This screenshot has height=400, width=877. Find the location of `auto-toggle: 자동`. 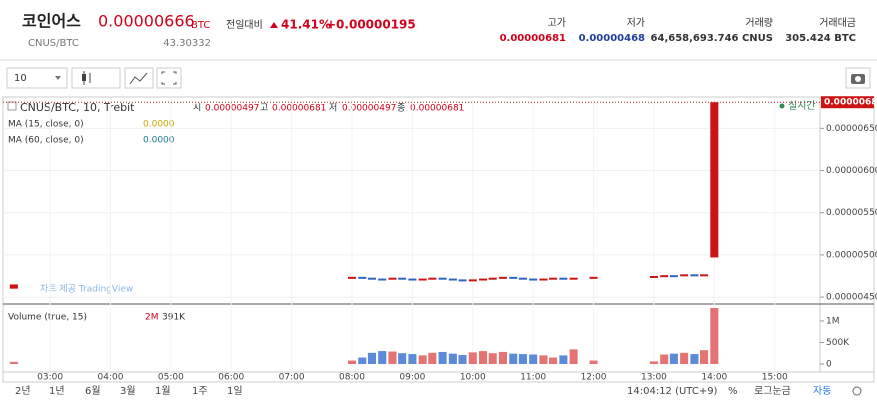

auto-toggle: 자동 is located at coordinates (822, 391).